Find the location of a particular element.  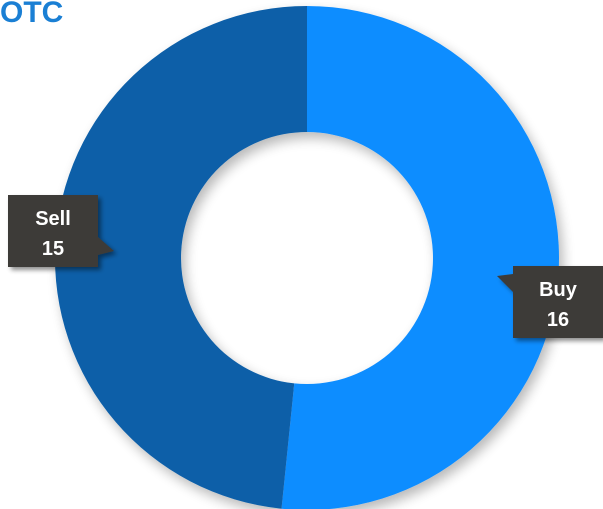

chart-title: OTC is located at coordinates (32, 14).